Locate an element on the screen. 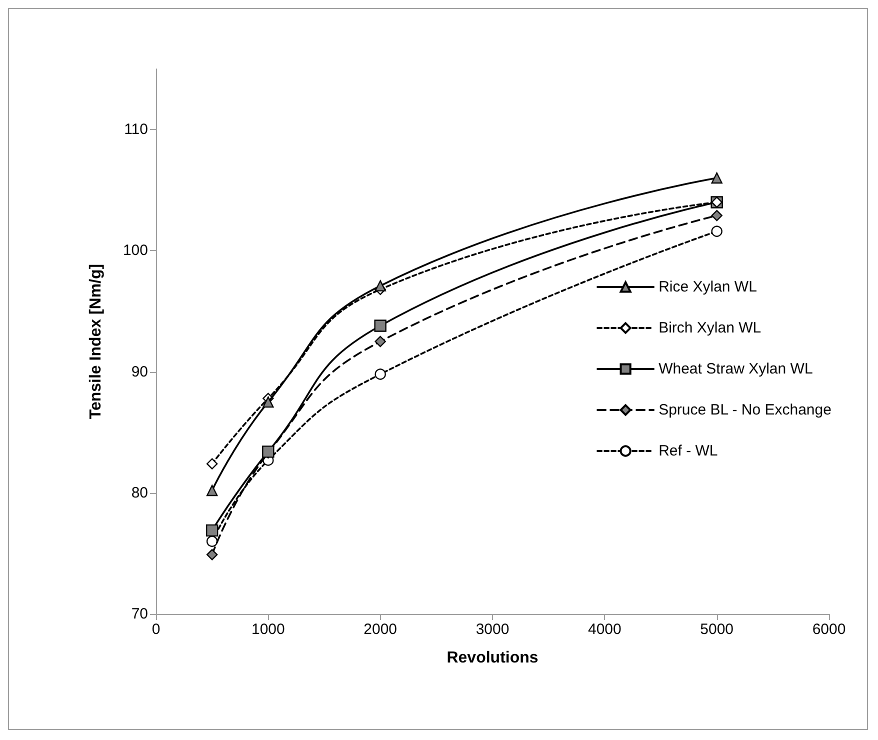 This screenshot has height=740, width=878. y-axis-title: Tensile Index [Nm/g] is located at coordinates (96, 342).